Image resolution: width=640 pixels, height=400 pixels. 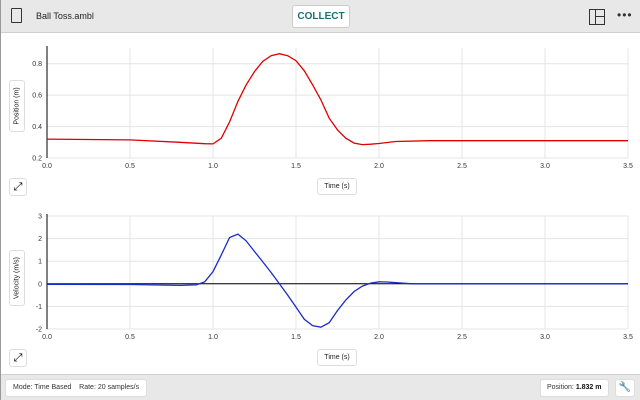 I want to click on y-tick-label: 0, so click(x=40, y=284).